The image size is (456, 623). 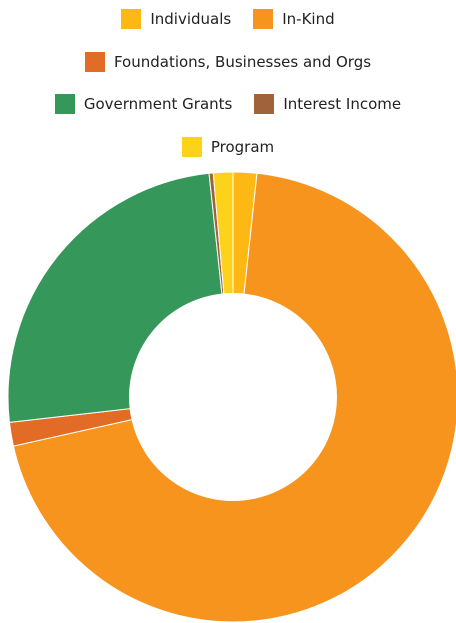 I want to click on legend-swatch-foundations, so click(x=94, y=62).